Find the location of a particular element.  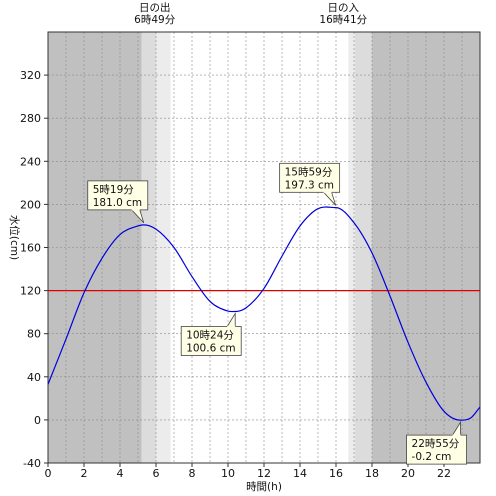

y-tick-label: 40 is located at coordinates (34, 377).